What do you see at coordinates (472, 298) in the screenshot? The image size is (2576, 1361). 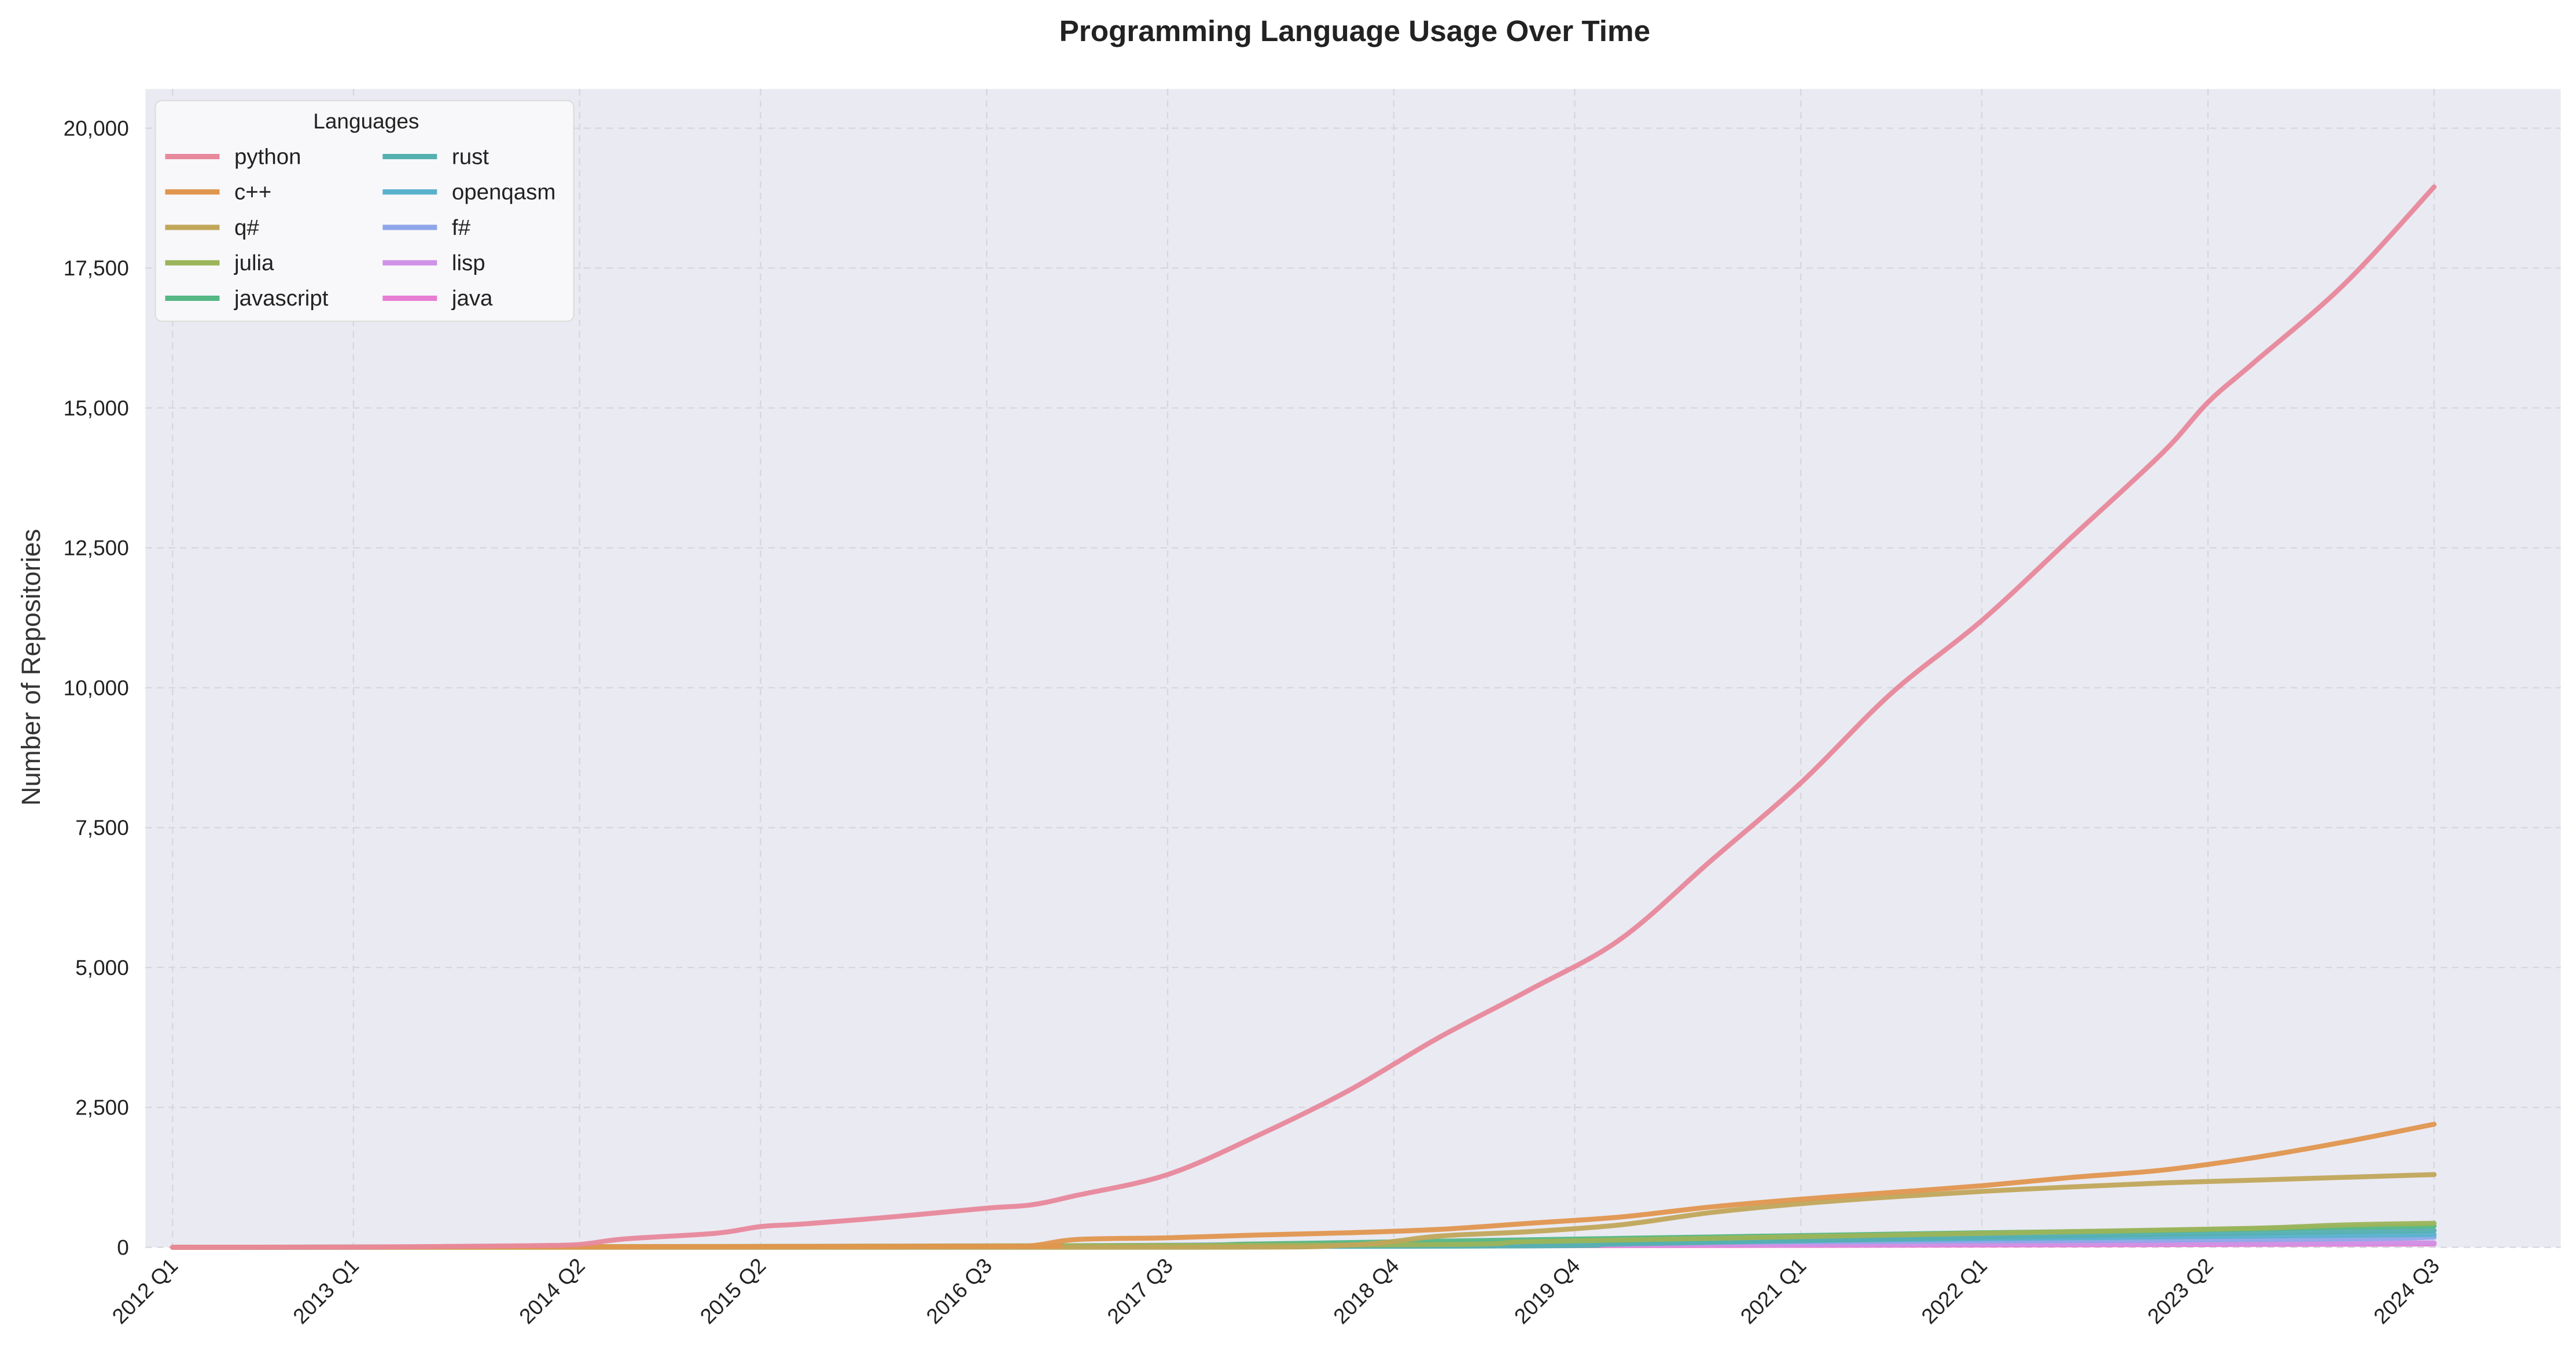 I see `legend-label: java` at bounding box center [472, 298].